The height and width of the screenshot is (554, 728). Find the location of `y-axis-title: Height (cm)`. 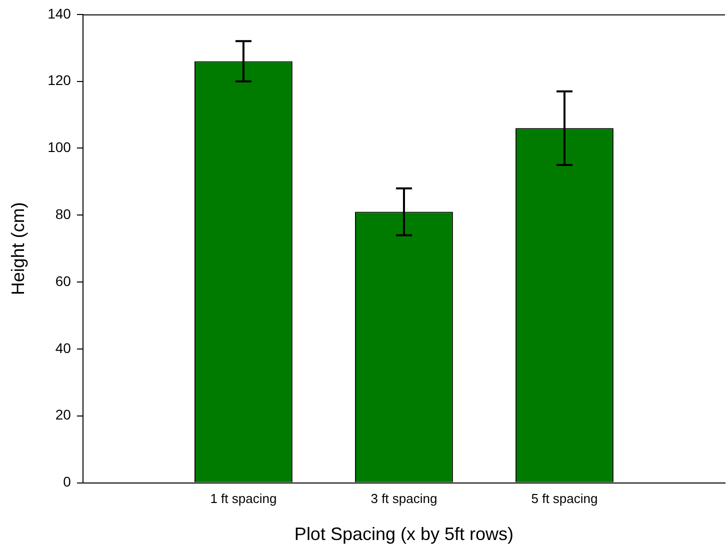

y-axis-title: Height (cm) is located at coordinates (18, 249).